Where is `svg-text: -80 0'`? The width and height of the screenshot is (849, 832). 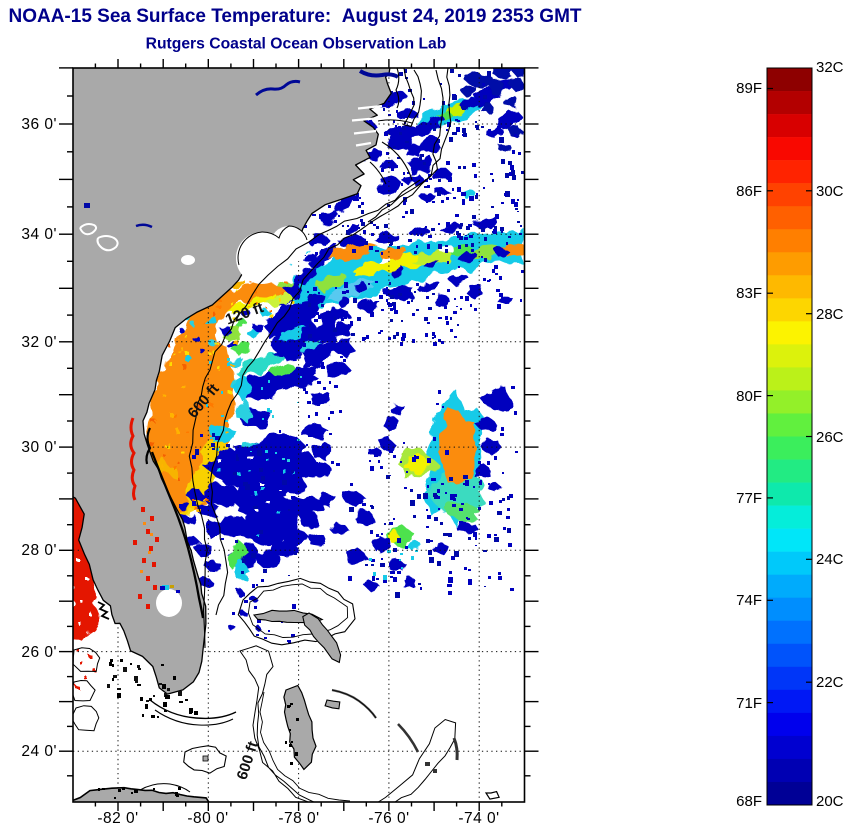
svg-text: -80 0' is located at coordinates (207, 818).